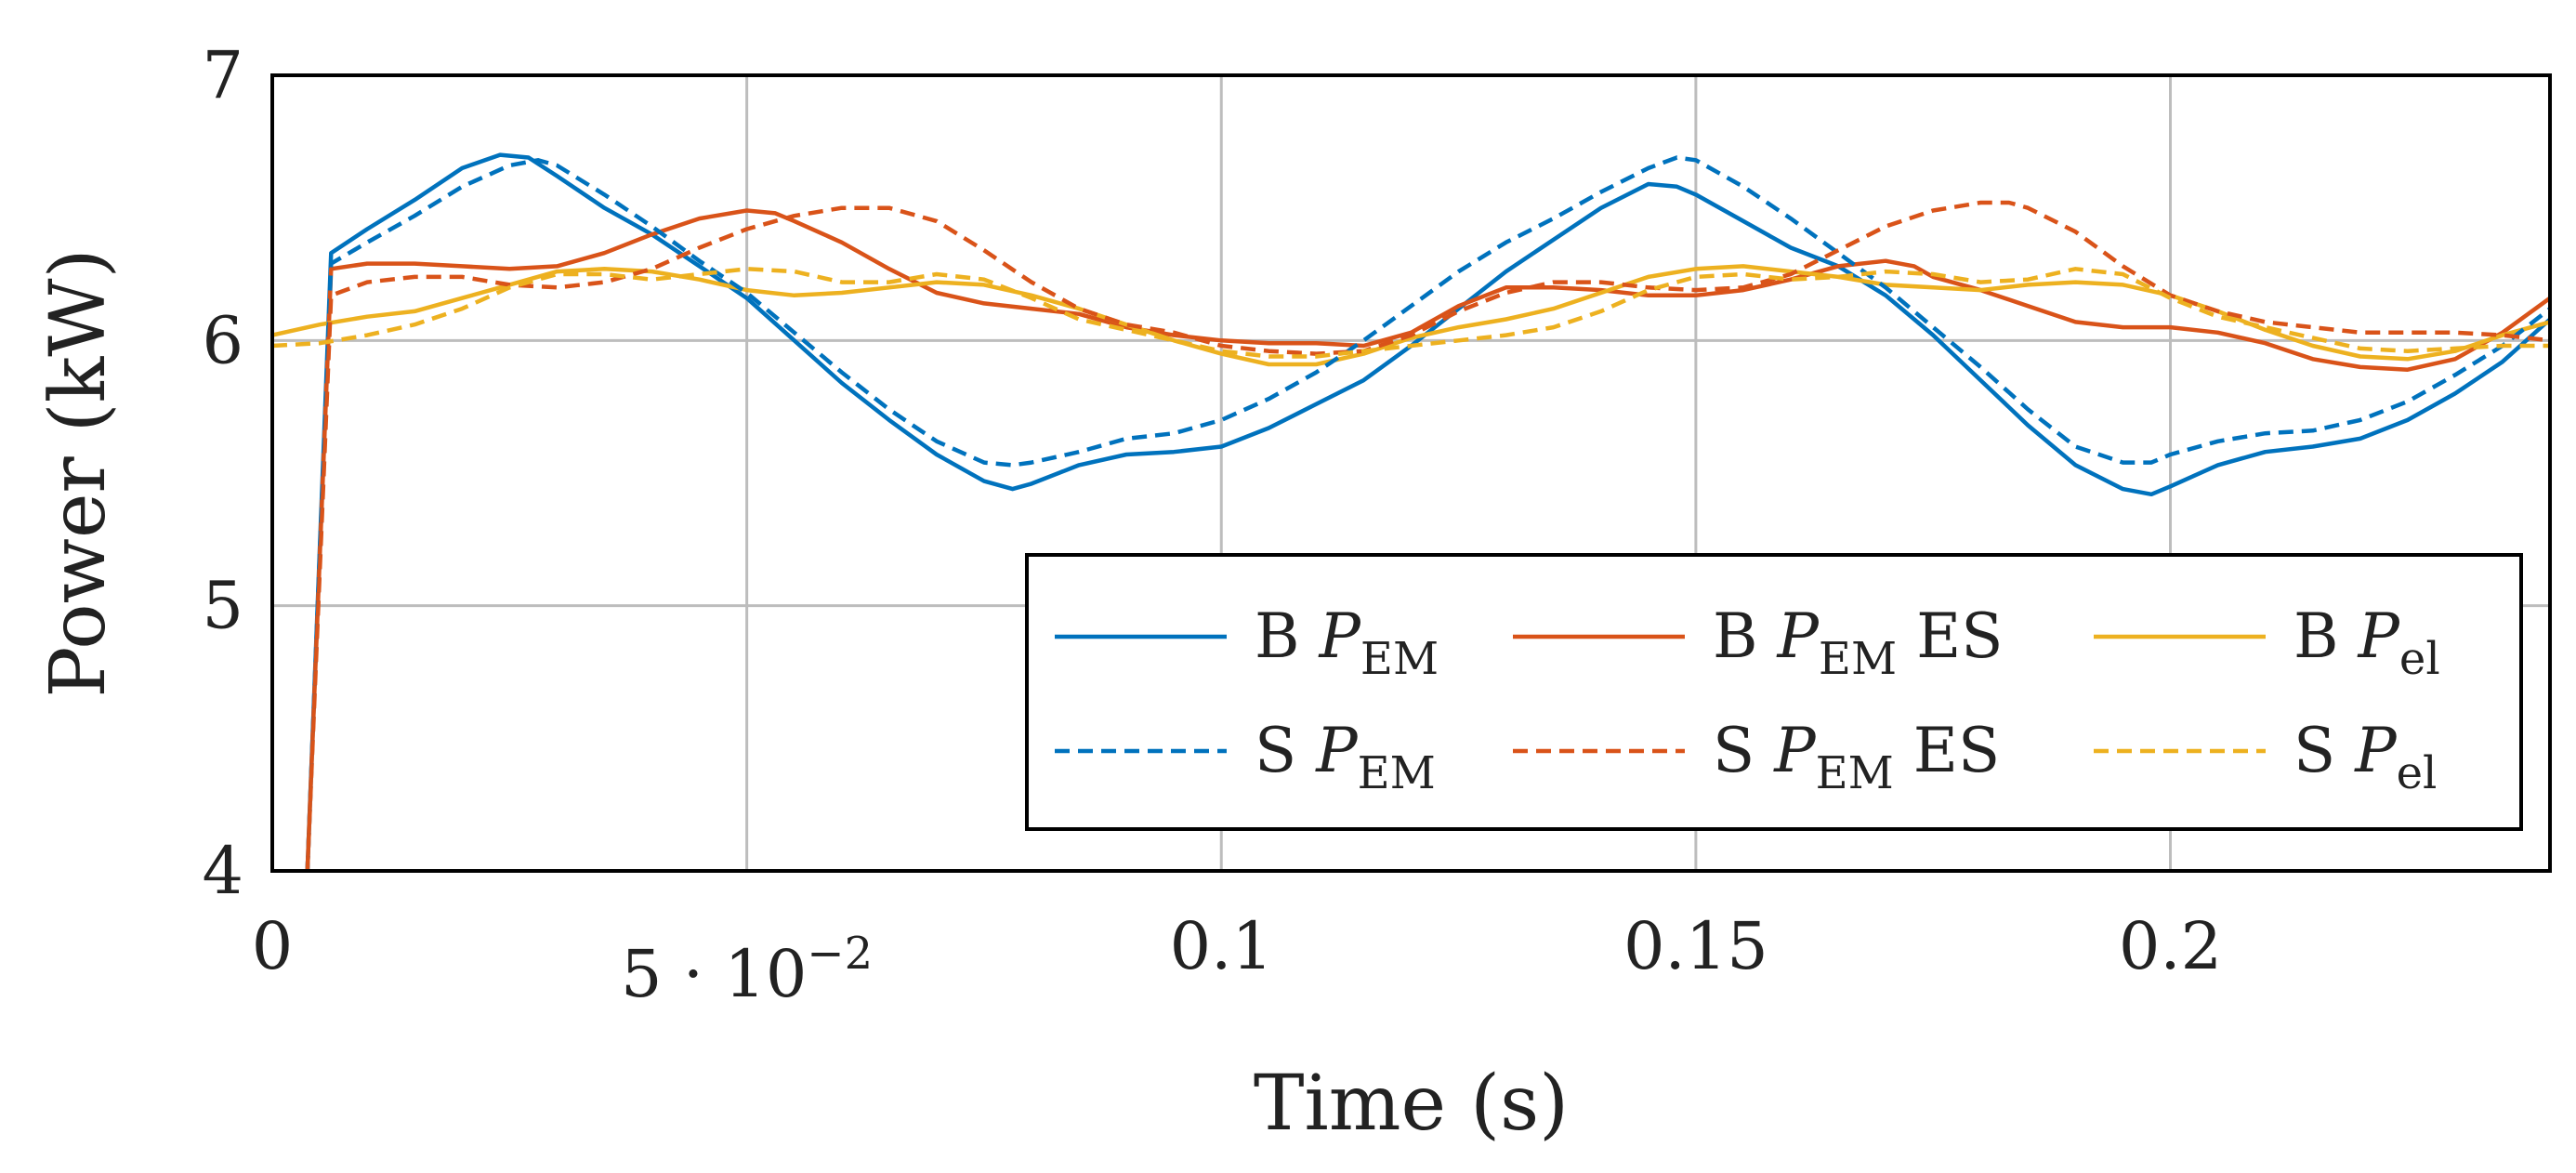 This screenshot has height=1173, width=2576. Describe the element at coordinates (78, 472) in the screenshot. I see `y-axis-title: Power (kW)` at that location.